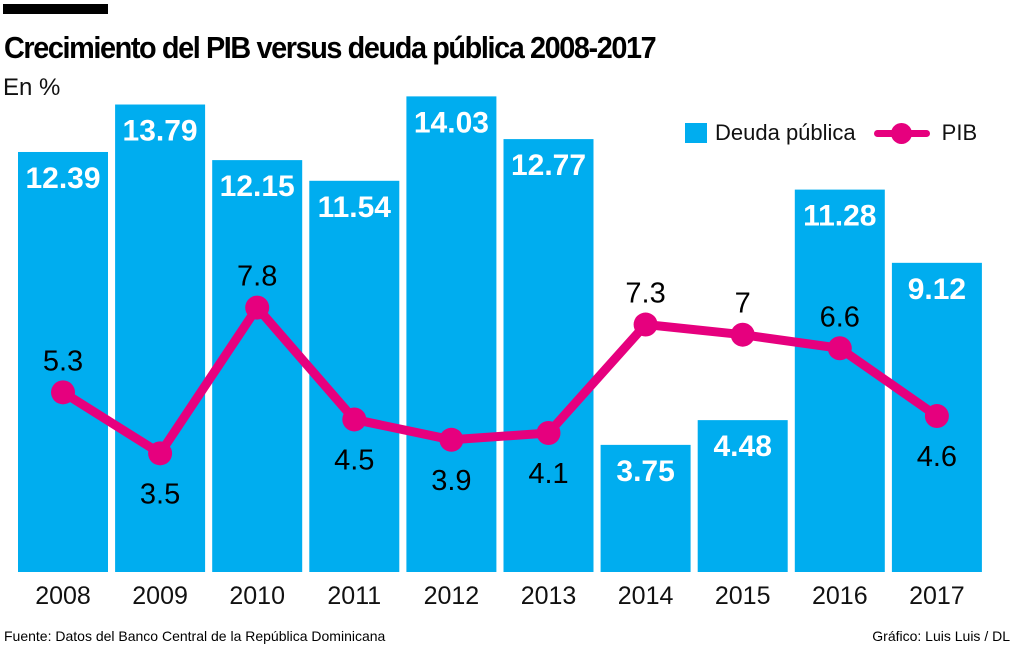 The height and width of the screenshot is (653, 1024). I want to click on x-tick-label-2009: 2009, so click(160, 596).